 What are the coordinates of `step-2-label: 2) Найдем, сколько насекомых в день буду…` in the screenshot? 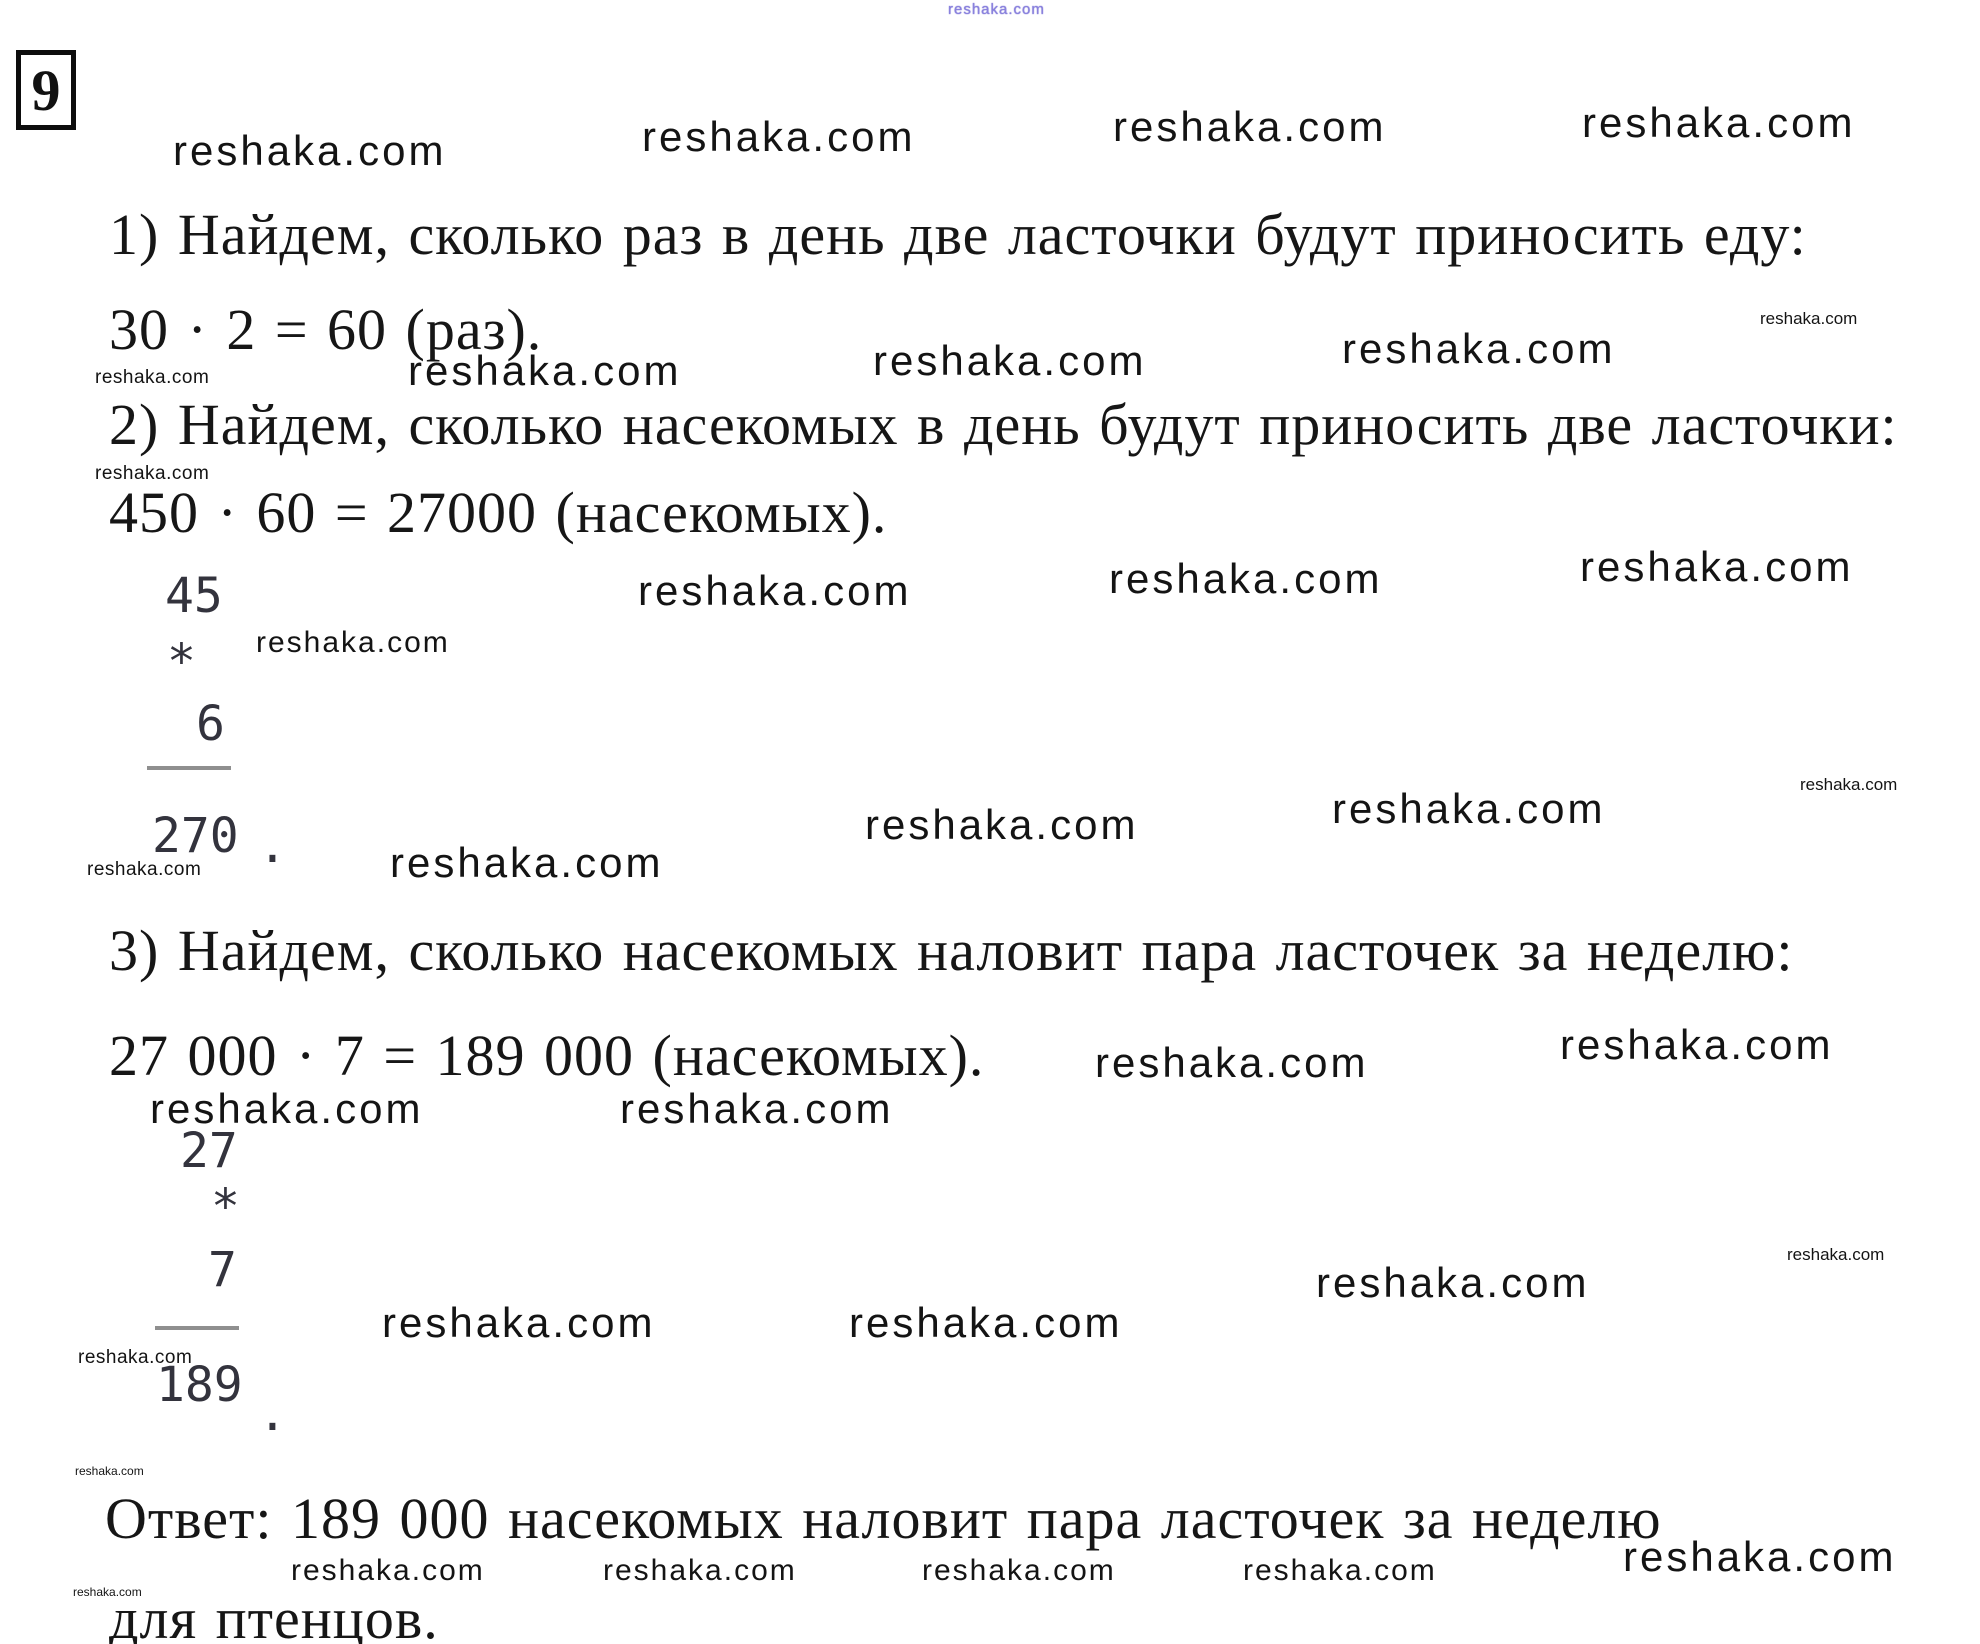 It's located at (1003, 424).